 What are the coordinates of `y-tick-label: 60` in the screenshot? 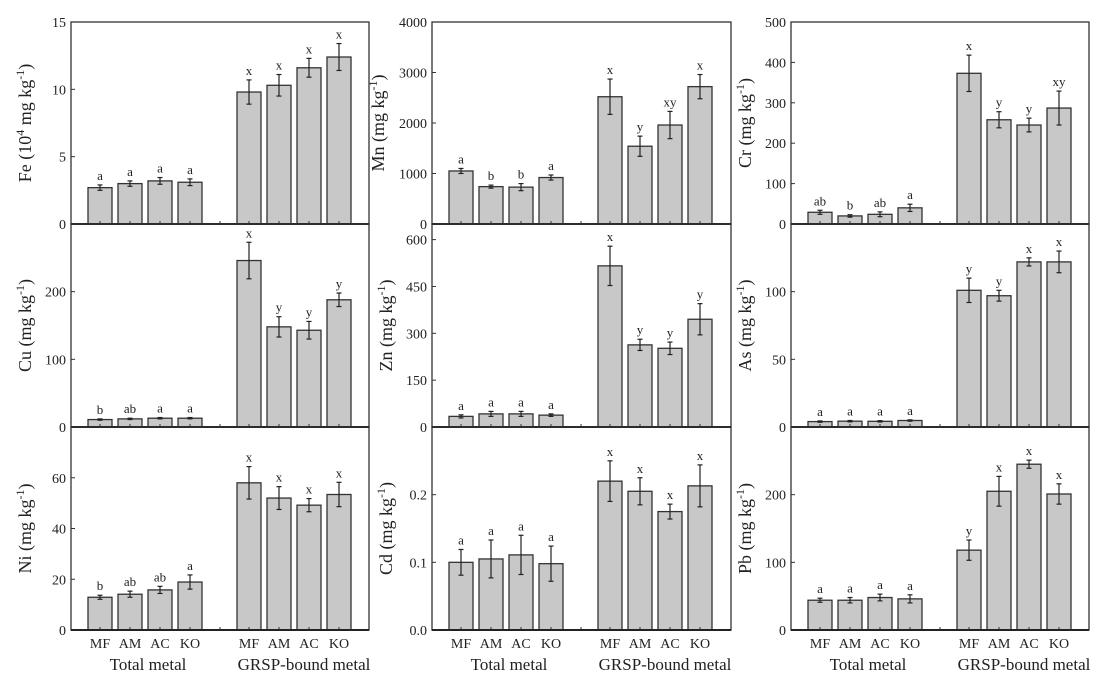 It's located at (59, 479).